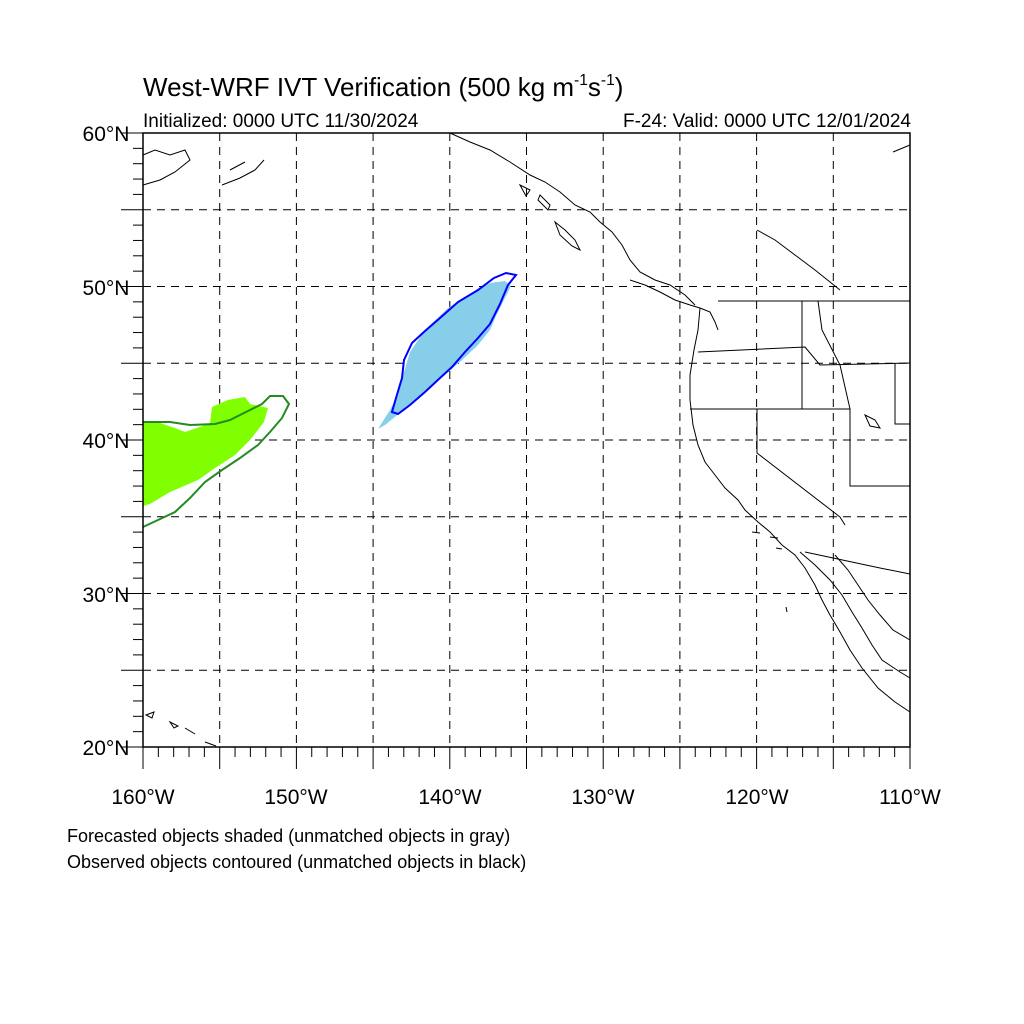  Describe the element at coordinates (106, 441) in the screenshot. I see `lat-label-40: 40°N` at that location.